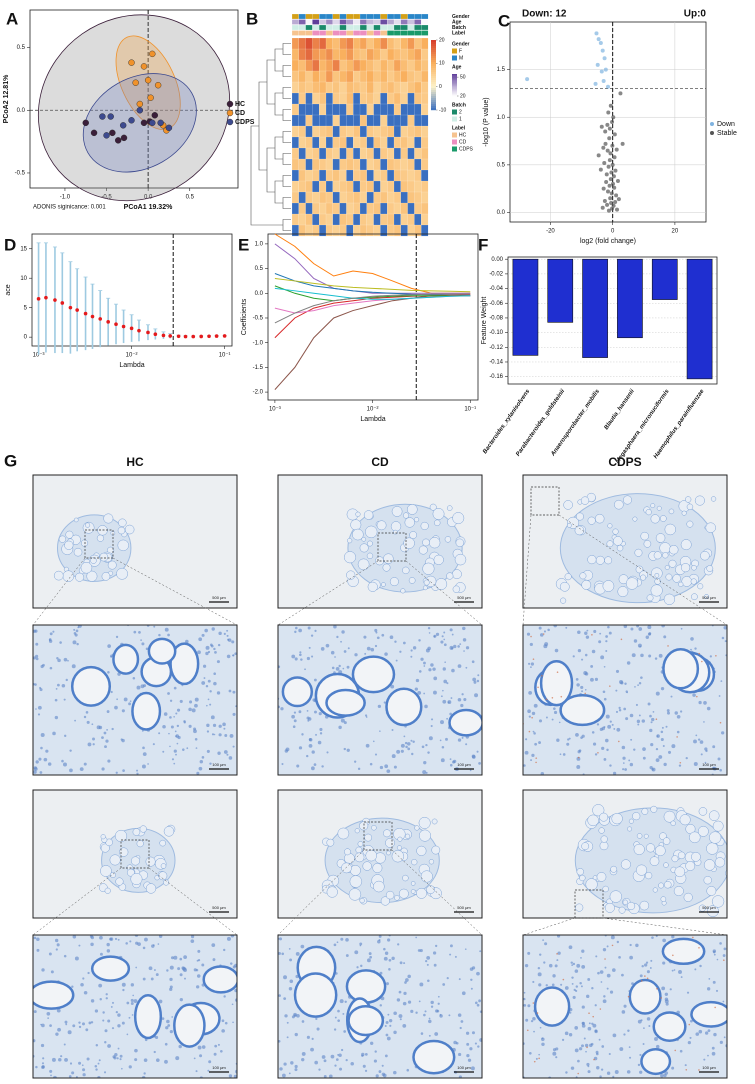 The height and width of the screenshot is (1084, 755). Describe the element at coordinates (709, 1067) in the screenshot. I see `scale-label: 100 μm` at that location.